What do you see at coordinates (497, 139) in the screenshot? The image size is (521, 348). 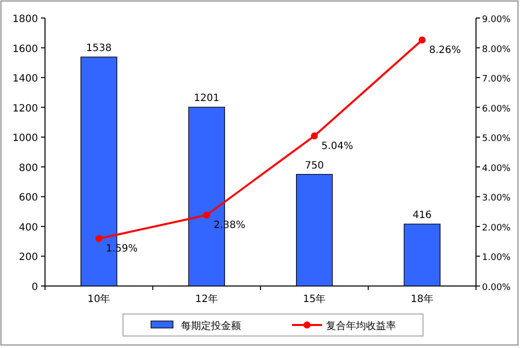 I see `y2-tick-label: 5.00%` at bounding box center [497, 139].